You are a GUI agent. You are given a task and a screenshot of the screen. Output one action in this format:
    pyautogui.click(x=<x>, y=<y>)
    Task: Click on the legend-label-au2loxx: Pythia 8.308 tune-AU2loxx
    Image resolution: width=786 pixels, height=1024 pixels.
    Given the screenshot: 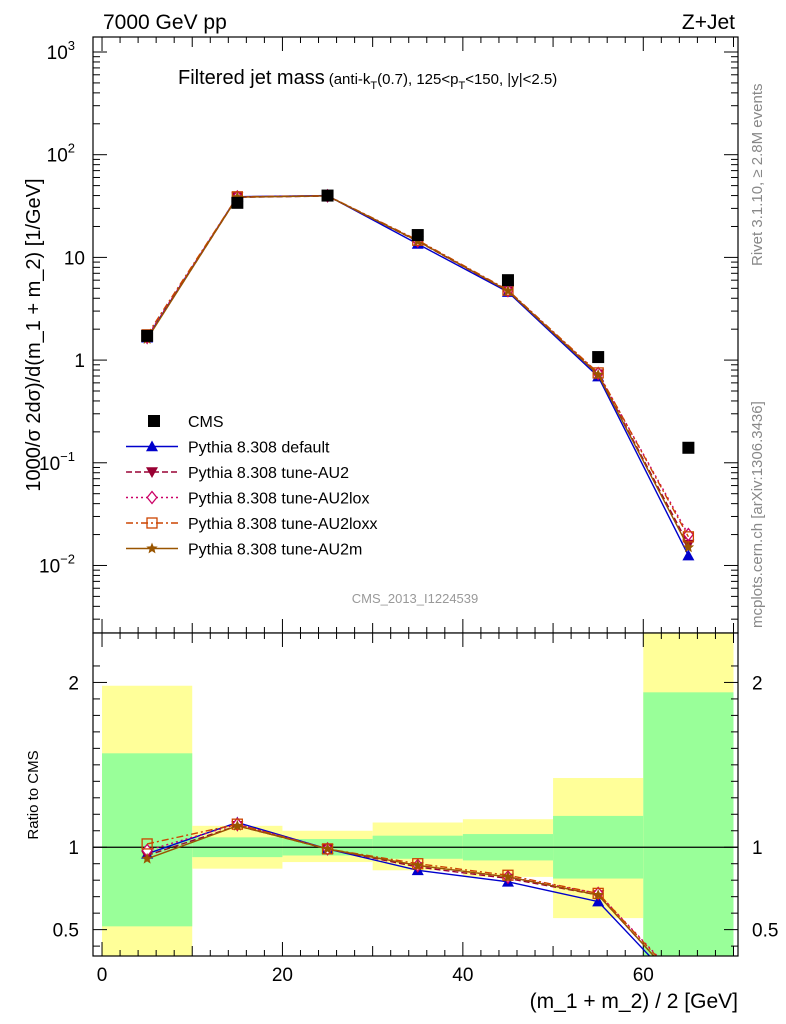 What is the action you would take?
    pyautogui.click(x=282, y=524)
    